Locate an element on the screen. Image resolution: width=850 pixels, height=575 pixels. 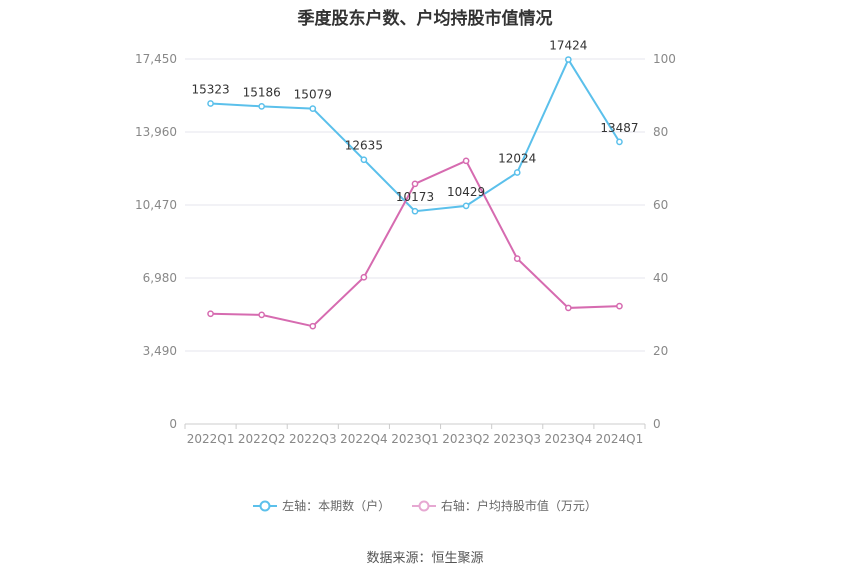
legend-right-icon is located at coordinates (423, 505).